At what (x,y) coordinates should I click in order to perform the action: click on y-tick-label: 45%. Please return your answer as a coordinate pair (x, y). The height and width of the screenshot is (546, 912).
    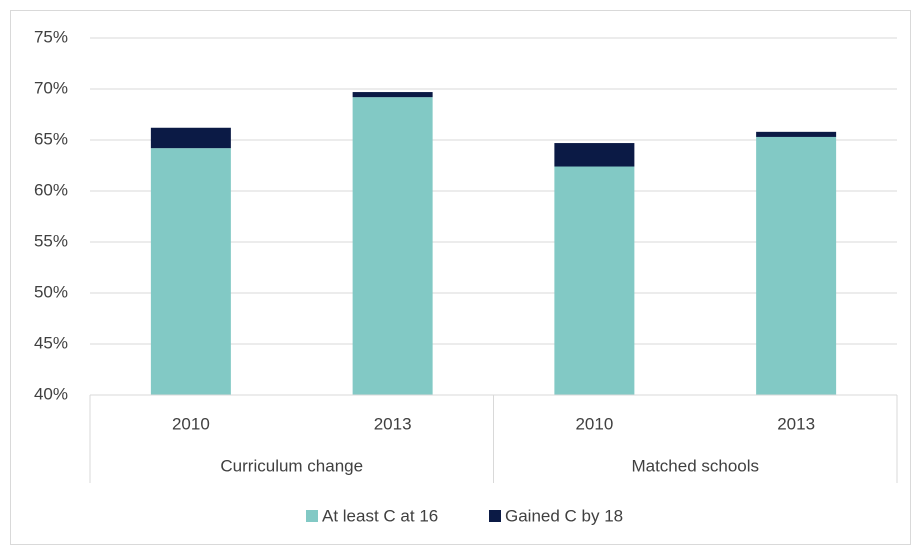
    Looking at the image, I should click on (51, 342).